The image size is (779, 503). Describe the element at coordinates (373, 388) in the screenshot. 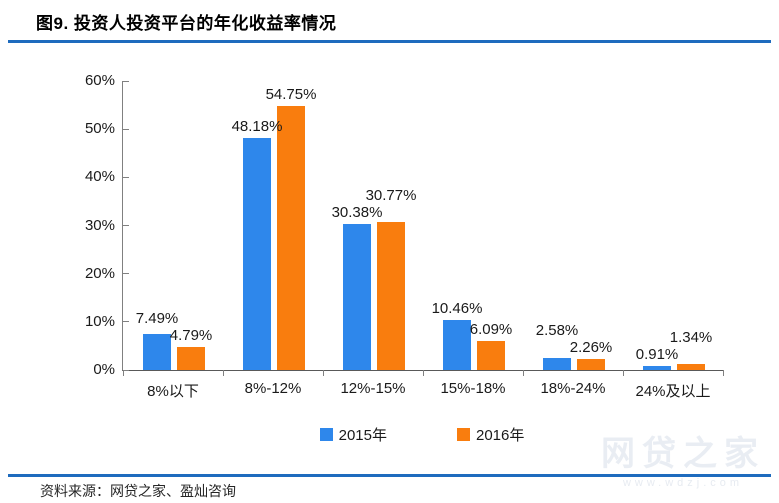

I see `x-axis-category-label: 12%-15%` at that location.